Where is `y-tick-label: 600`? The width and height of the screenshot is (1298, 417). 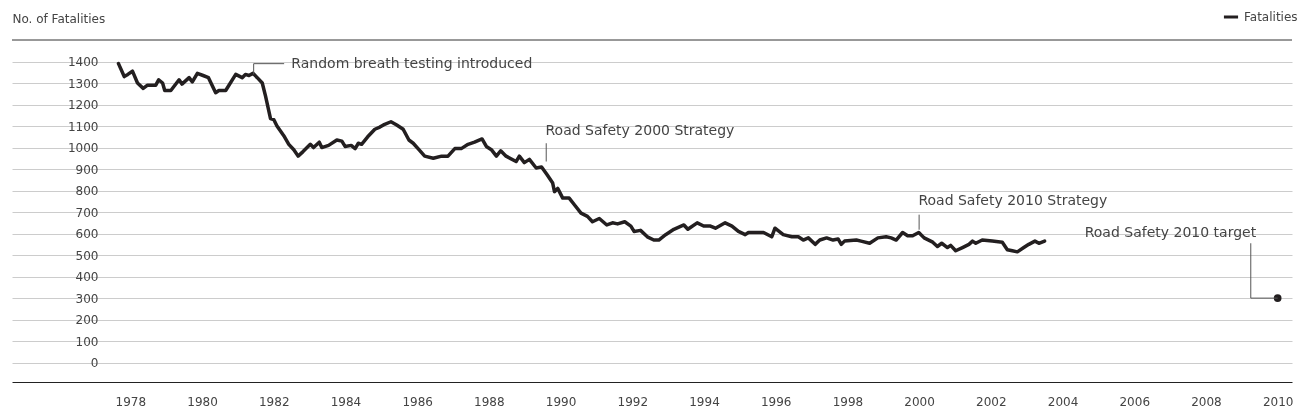
y-tick-label: 600 is located at coordinates (87, 234).